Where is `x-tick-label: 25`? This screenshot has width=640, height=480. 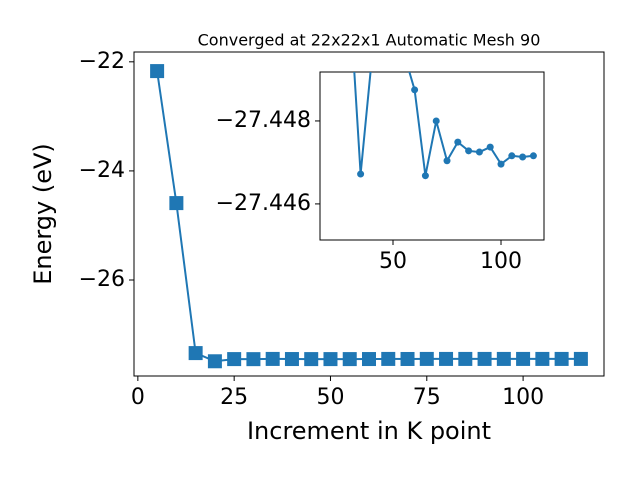 x-tick-label: 25 is located at coordinates (234, 397).